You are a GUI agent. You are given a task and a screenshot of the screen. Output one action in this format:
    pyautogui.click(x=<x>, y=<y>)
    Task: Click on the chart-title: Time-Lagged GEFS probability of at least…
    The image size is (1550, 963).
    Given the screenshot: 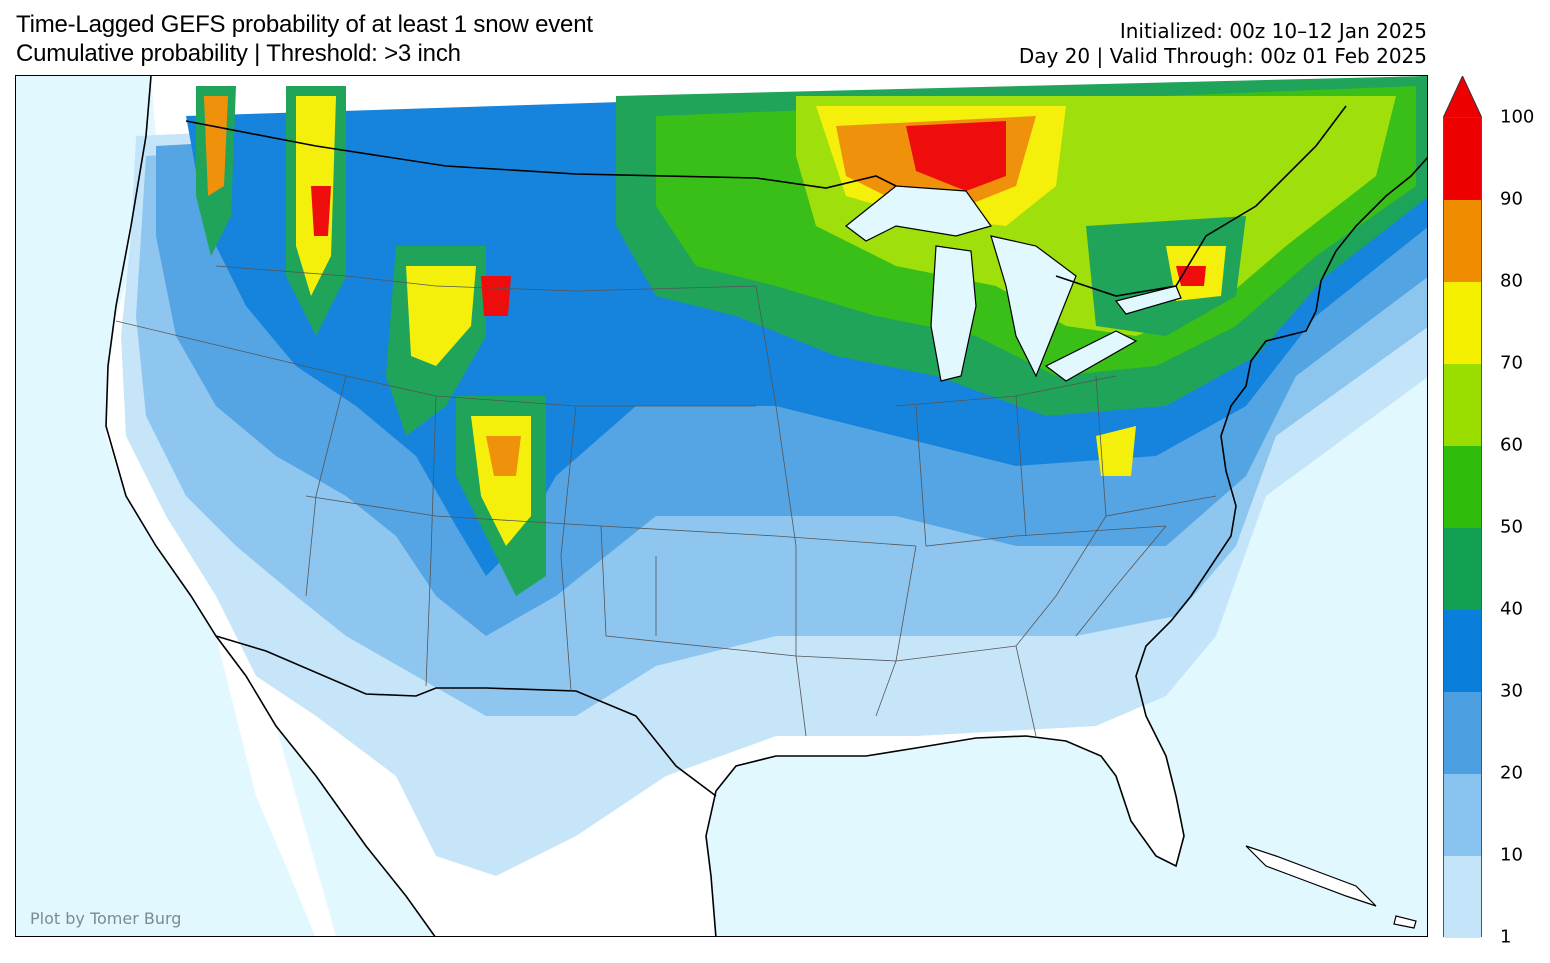 What is the action you would take?
    pyautogui.click(x=304, y=39)
    